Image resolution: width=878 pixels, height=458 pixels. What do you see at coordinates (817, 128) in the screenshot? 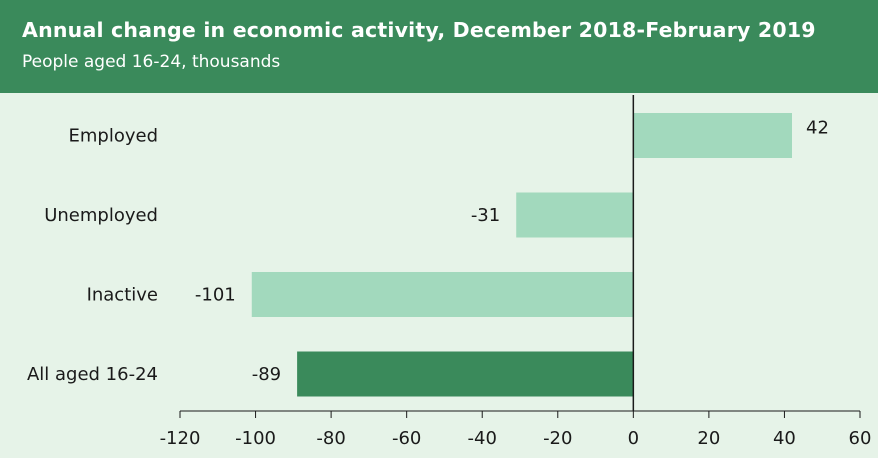
I see `data-label: 42` at bounding box center [817, 128].